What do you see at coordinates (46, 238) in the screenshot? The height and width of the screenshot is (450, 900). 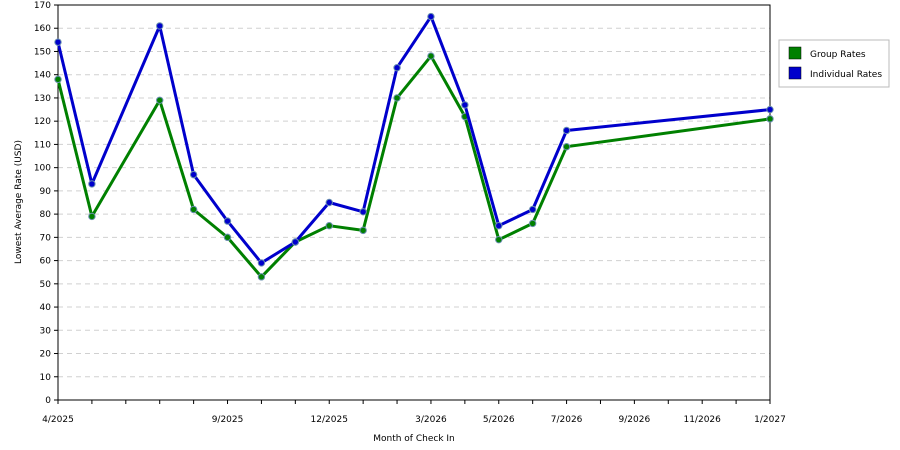 I see `y-tick-label: 70` at bounding box center [46, 238].